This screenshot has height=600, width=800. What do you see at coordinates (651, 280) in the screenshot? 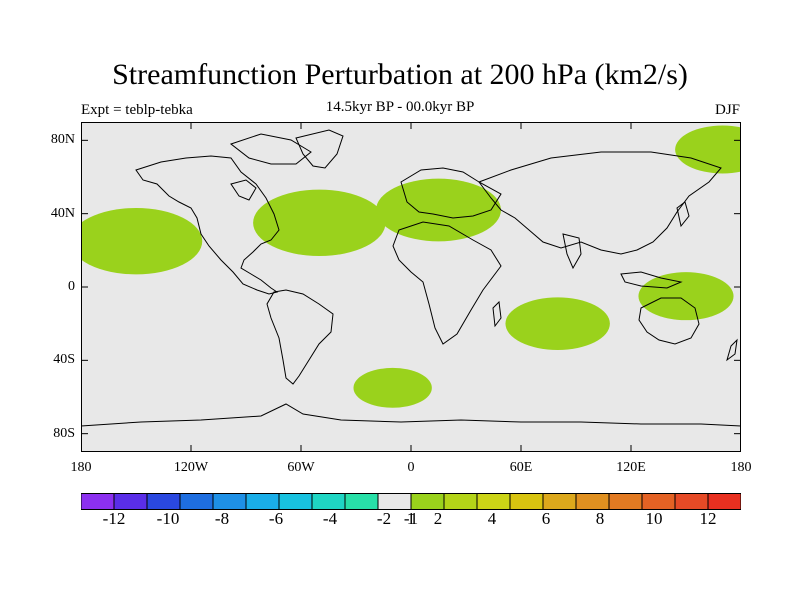
I see `coast-indonesia` at bounding box center [651, 280].